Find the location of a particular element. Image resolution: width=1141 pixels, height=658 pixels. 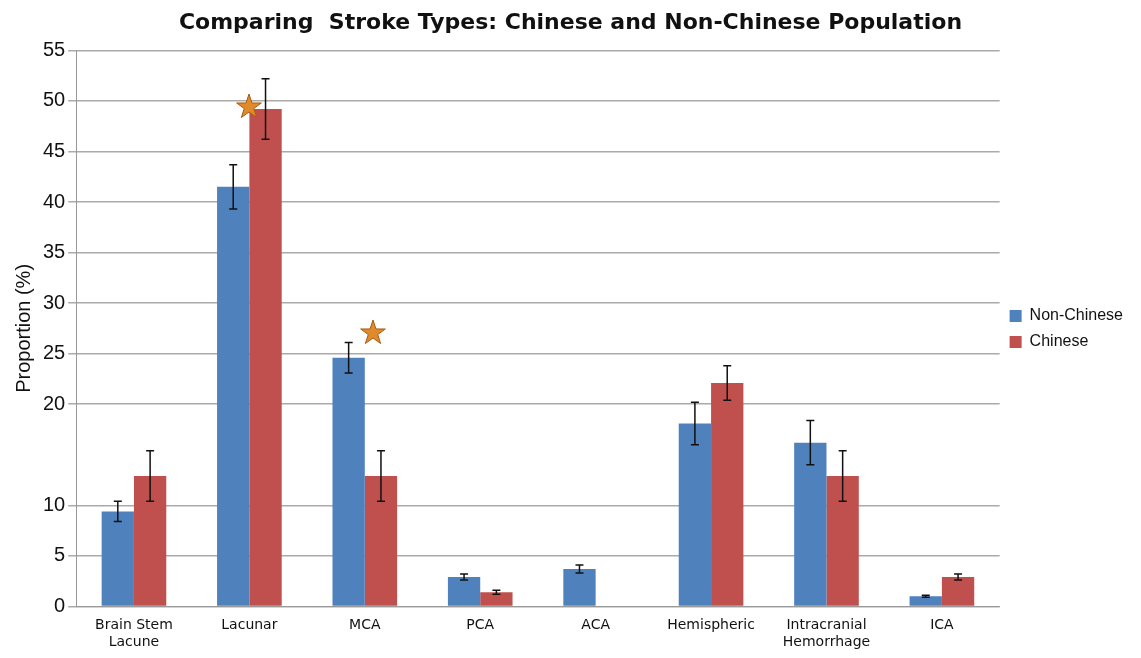

y-tick-label: 45 is located at coordinates (54, 150).